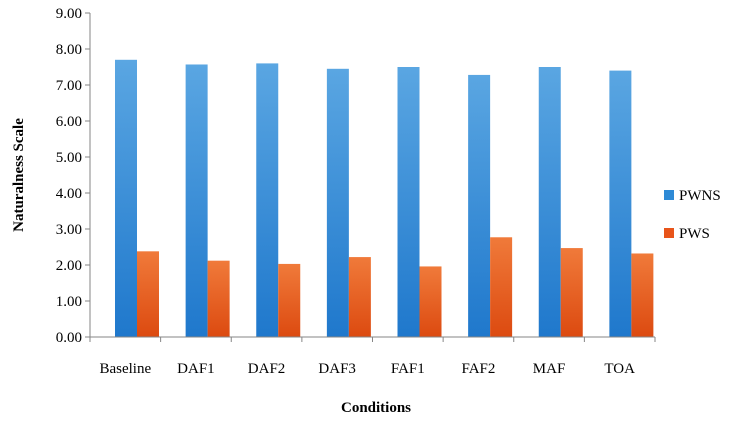 The height and width of the screenshot is (425, 755). I want to click on bar-pwns-daf1, so click(196, 200).